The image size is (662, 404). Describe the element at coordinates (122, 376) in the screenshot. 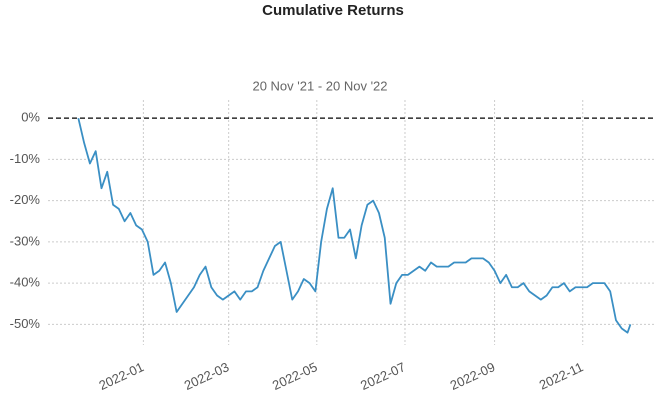

I see `x-tick-label: 2022-01` at that location.